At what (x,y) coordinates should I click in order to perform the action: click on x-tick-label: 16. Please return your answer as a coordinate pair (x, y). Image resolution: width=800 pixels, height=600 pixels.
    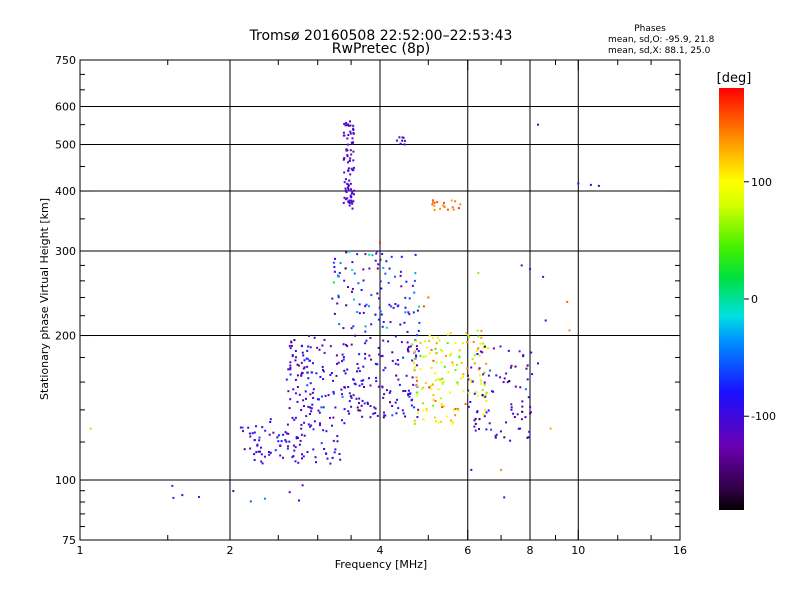
    Looking at the image, I should click on (680, 550).